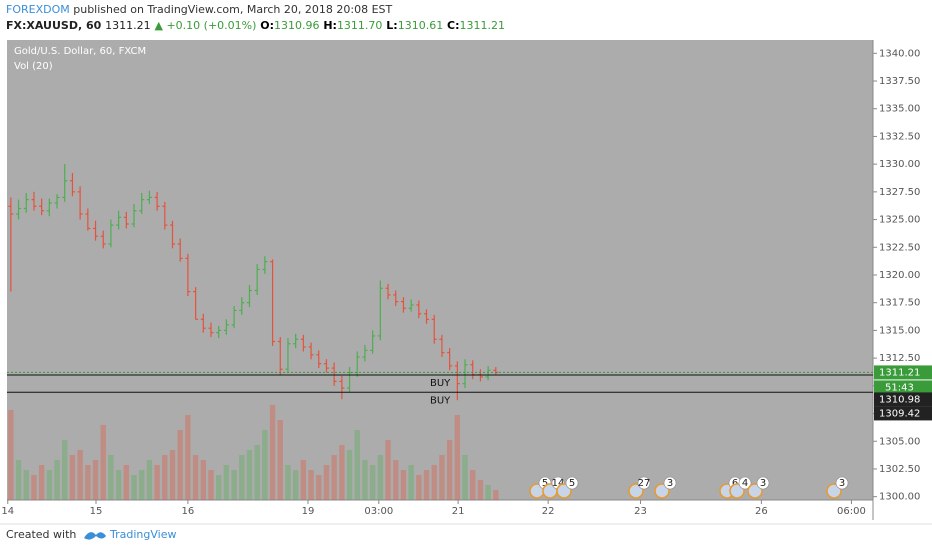 This screenshot has height=554, width=932. I want to click on x-tick-label: 15, so click(96, 511).